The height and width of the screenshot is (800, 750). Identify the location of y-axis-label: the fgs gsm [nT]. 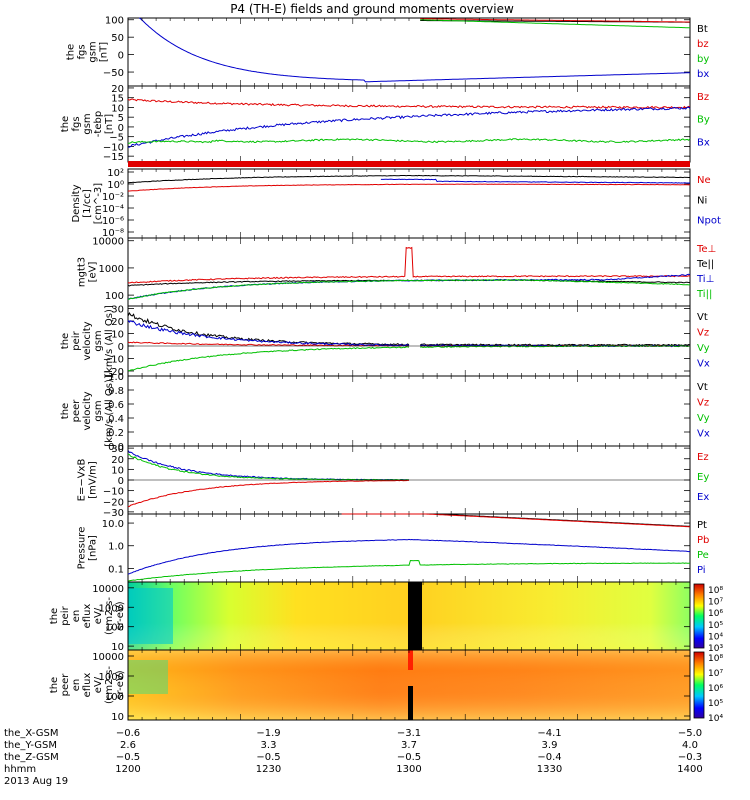
(88, 51).